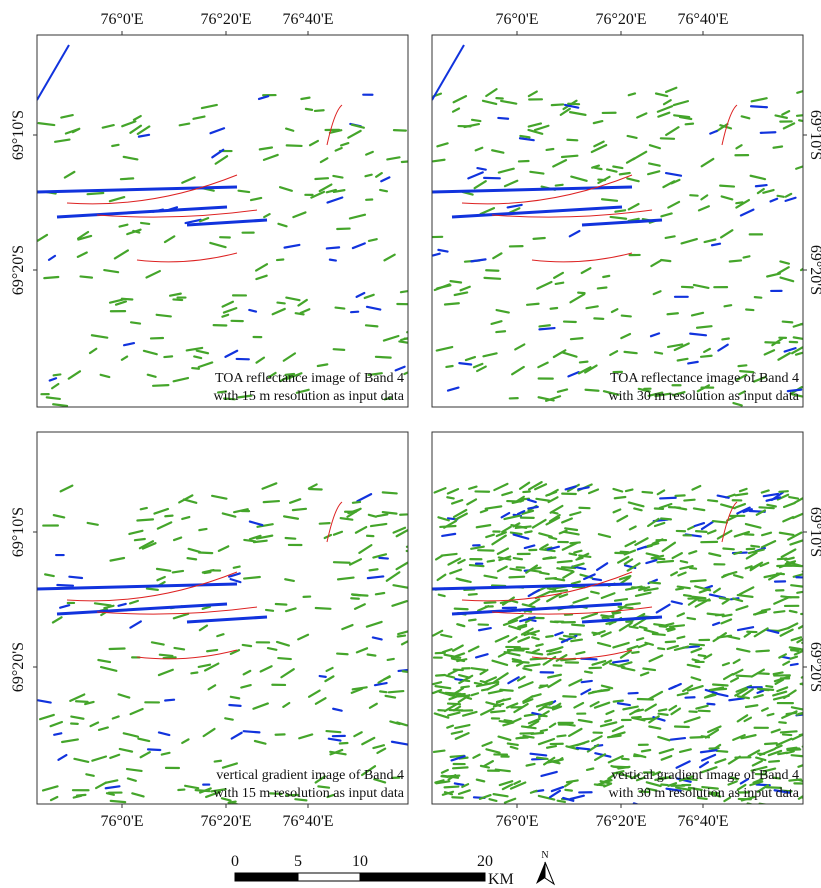 The width and height of the screenshot is (821, 888). Describe the element at coordinates (702, 19) in the screenshot. I see `lon-label: 76°40'E` at that location.